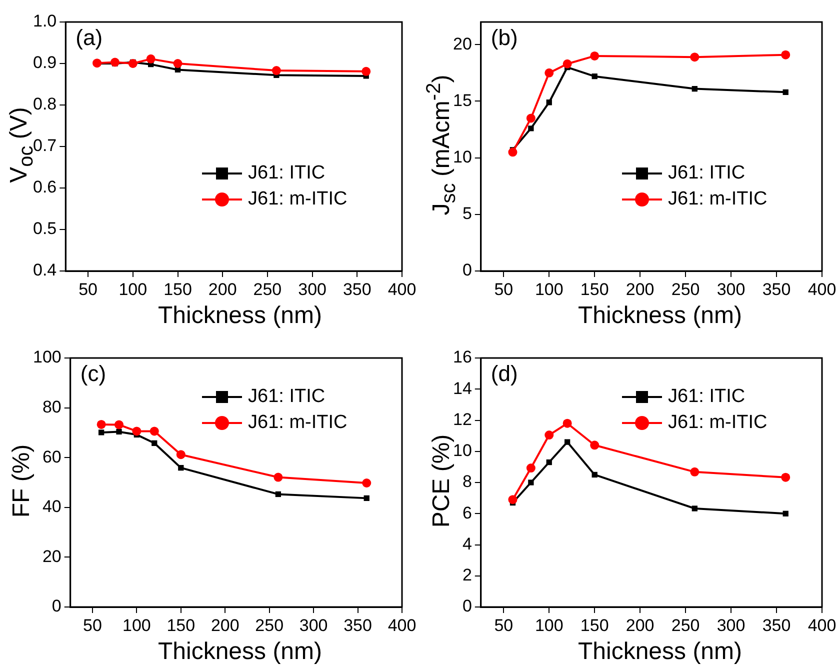  What do you see at coordinates (52, 406) in the screenshot?
I see `y-tick-label: 80` at bounding box center [52, 406].